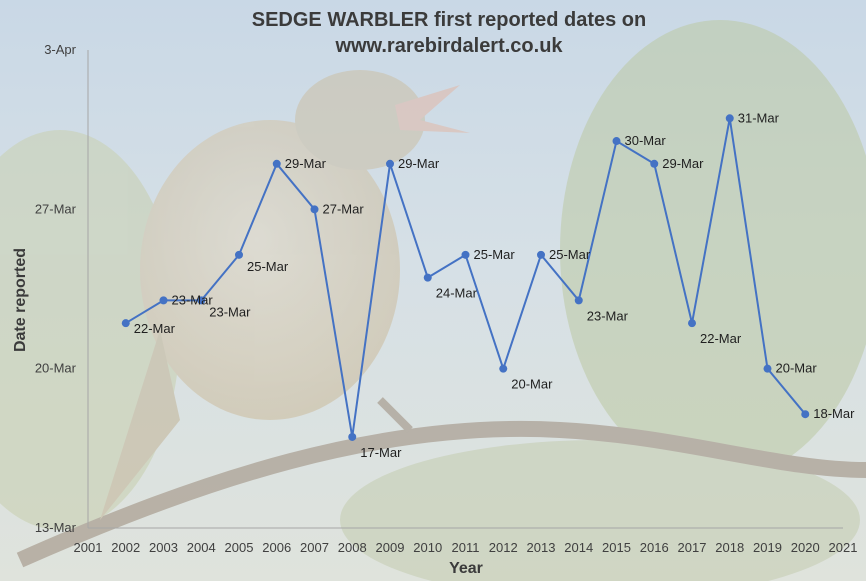 The width and height of the screenshot is (866, 581). What do you see at coordinates (805, 547) in the screenshot?
I see `x-tick-label: 2020` at bounding box center [805, 547].